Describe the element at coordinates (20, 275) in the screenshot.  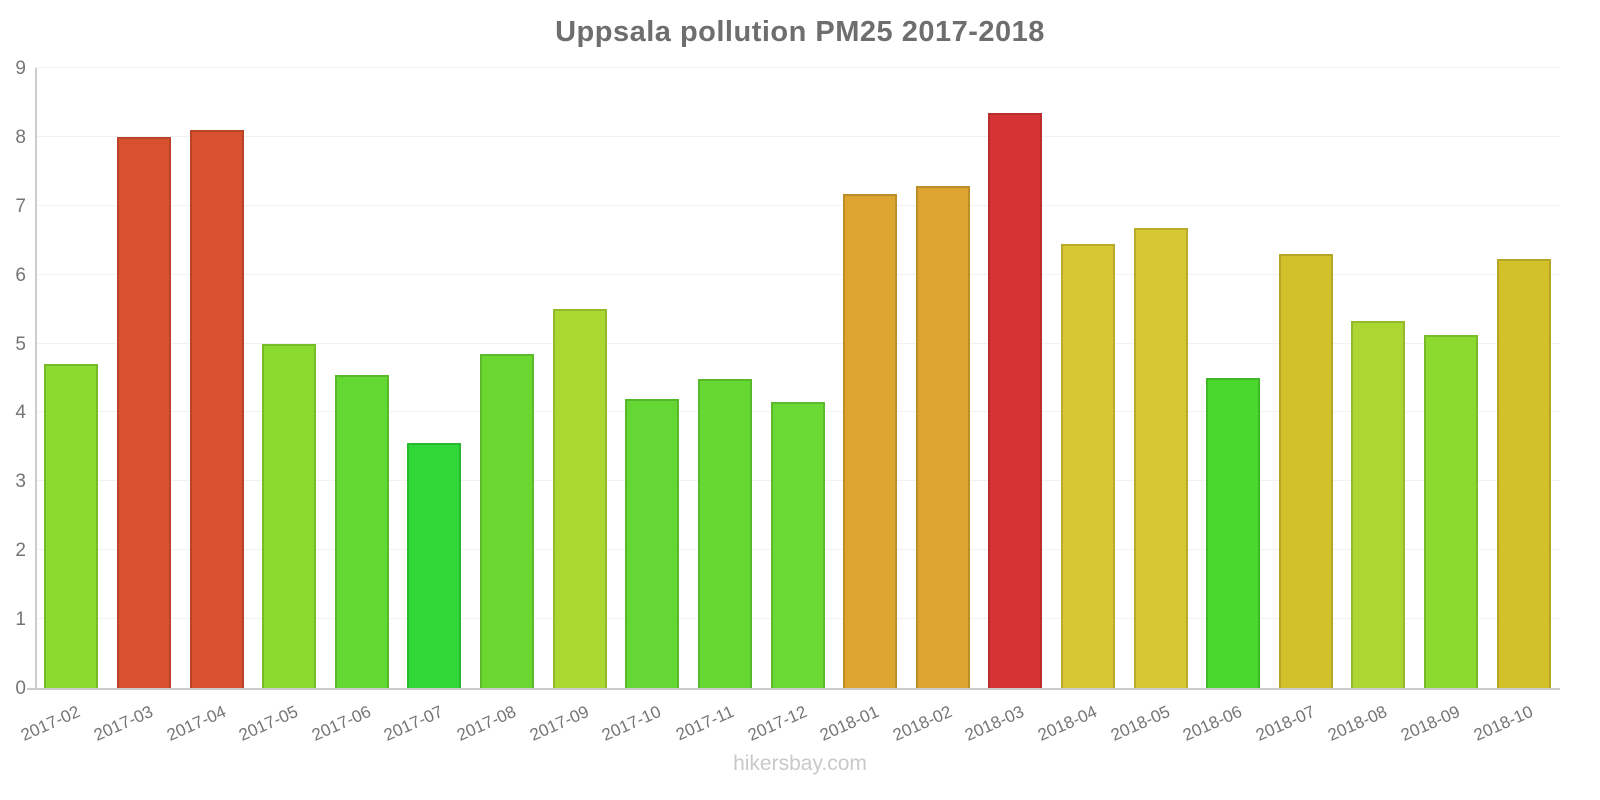
I see `y-tick-label-6: 6` at that location.